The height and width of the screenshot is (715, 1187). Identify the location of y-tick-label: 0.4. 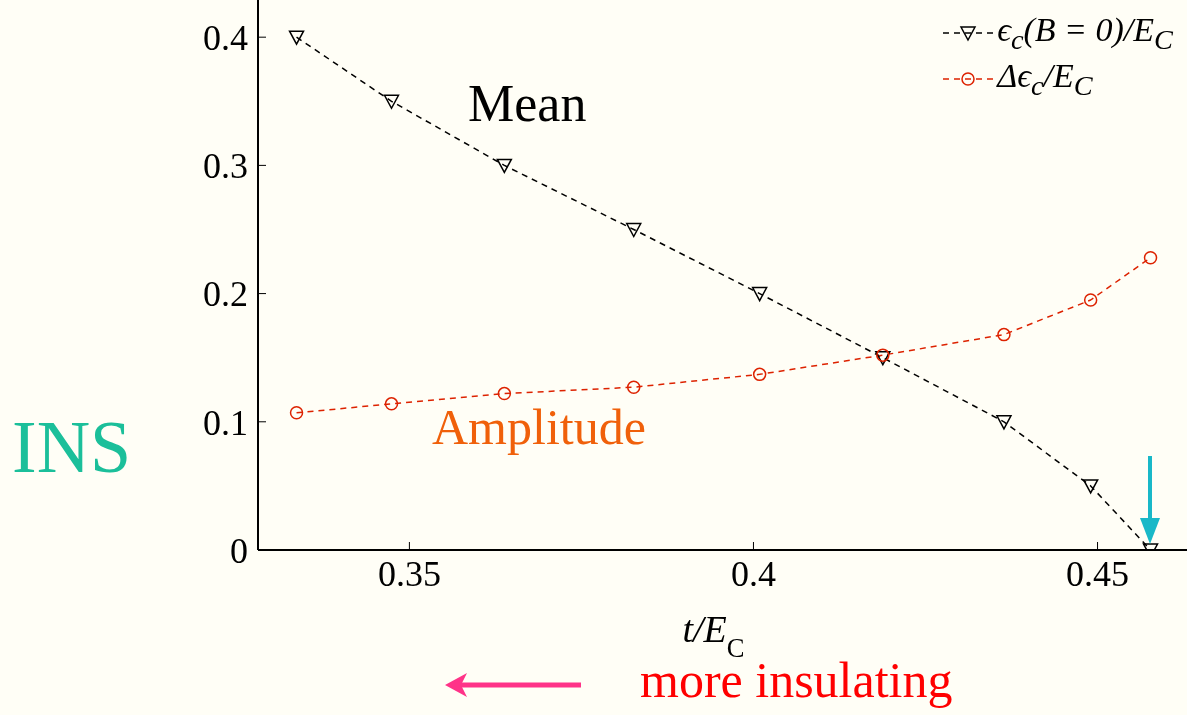
(225, 37).